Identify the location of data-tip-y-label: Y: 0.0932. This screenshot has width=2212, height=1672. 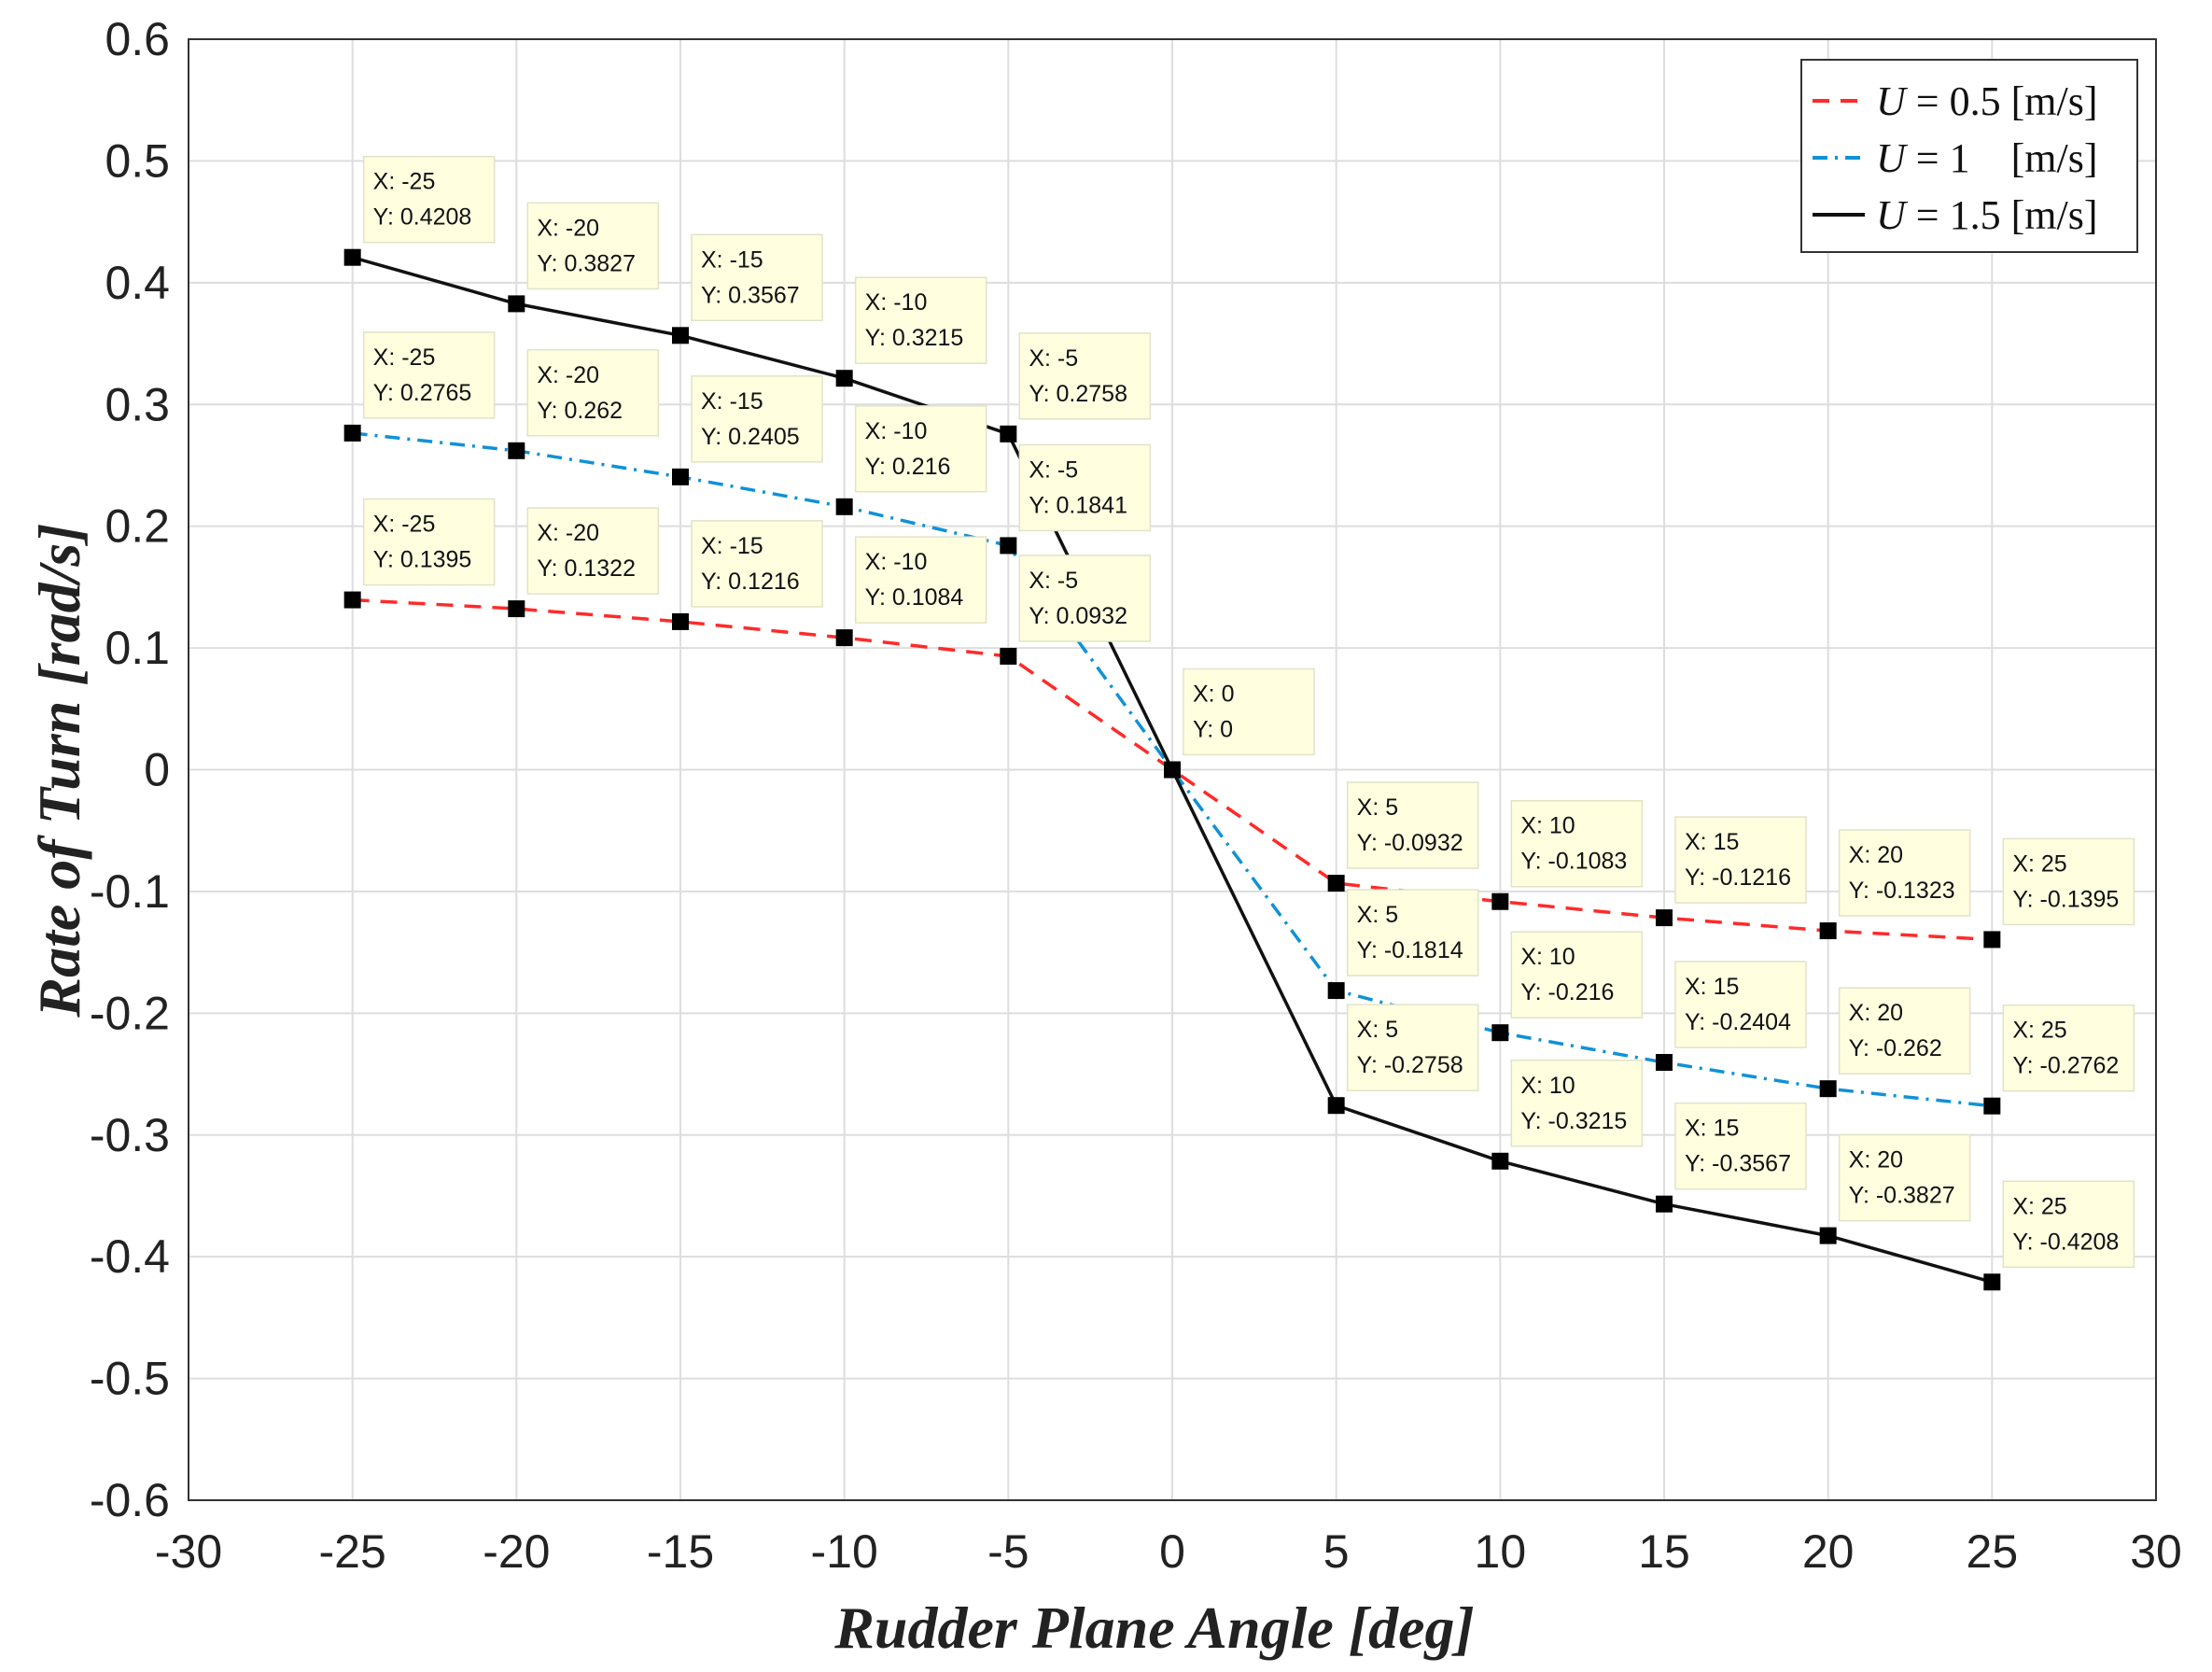
(1078, 616).